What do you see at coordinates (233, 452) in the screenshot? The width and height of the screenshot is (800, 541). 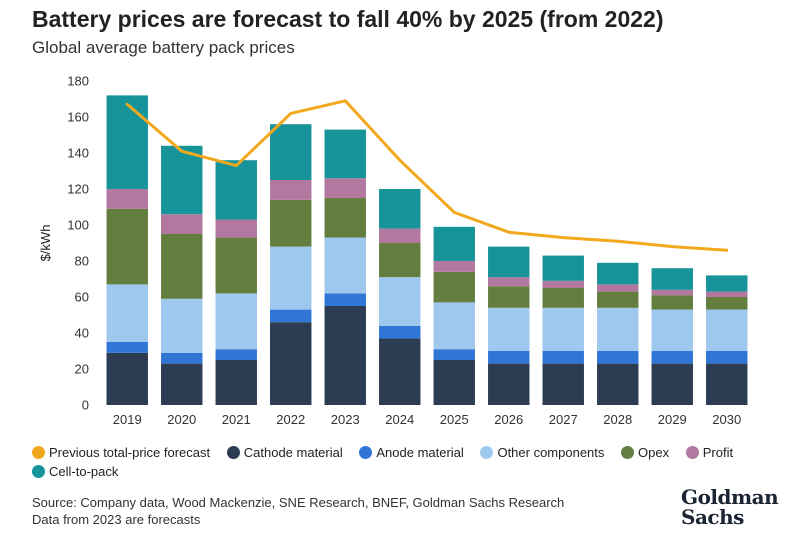 I see `legend-swatch-cathode` at bounding box center [233, 452].